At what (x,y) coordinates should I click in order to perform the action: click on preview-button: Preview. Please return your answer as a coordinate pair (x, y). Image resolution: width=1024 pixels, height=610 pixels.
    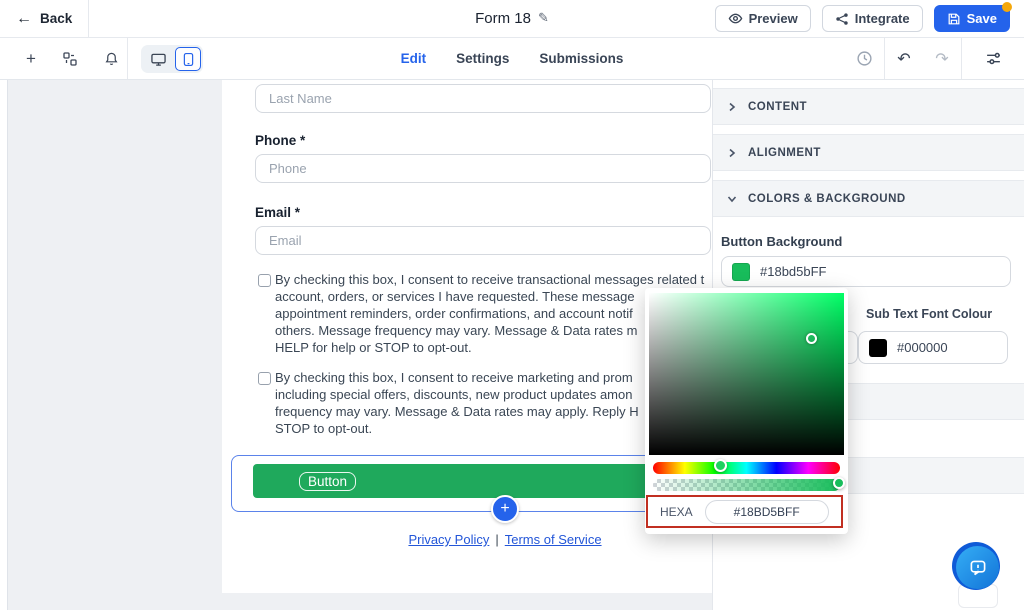
    Looking at the image, I should click on (762, 18).